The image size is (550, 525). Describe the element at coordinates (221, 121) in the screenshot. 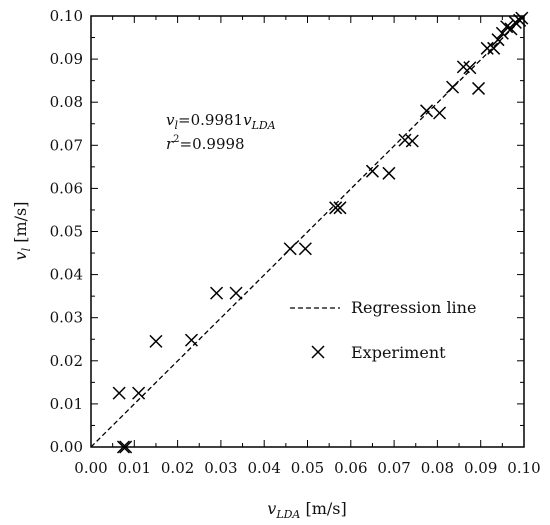

I see `regression-equation: vl=0.9981vLDA` at that location.